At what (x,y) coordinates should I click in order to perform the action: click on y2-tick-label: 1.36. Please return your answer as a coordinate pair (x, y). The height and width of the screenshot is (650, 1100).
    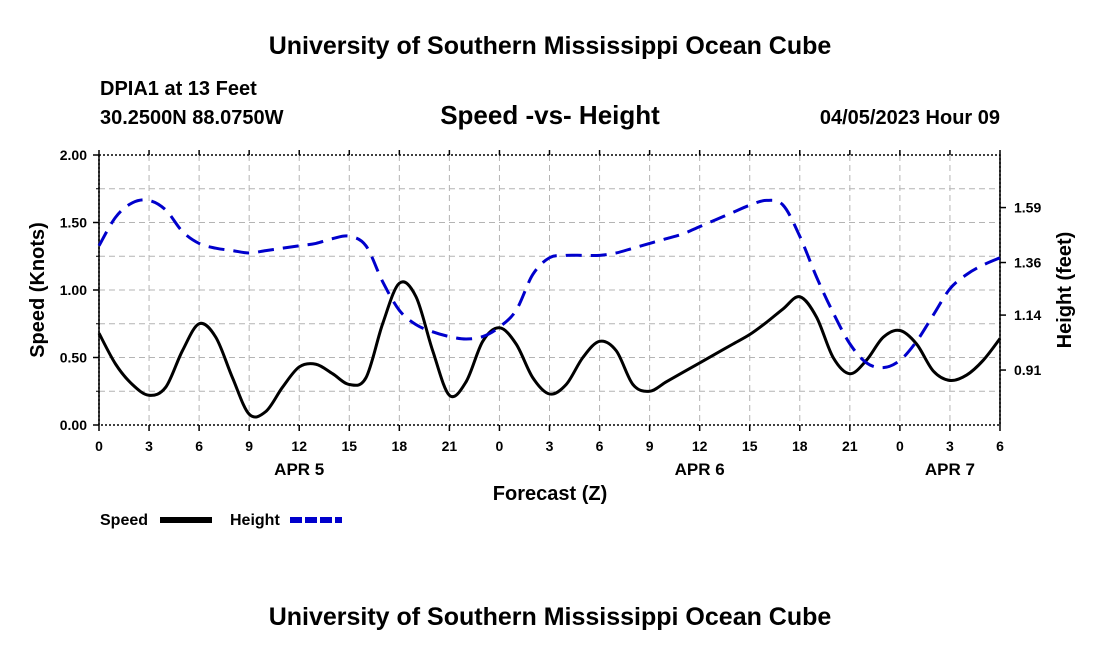
    Looking at the image, I should click on (1027, 263).